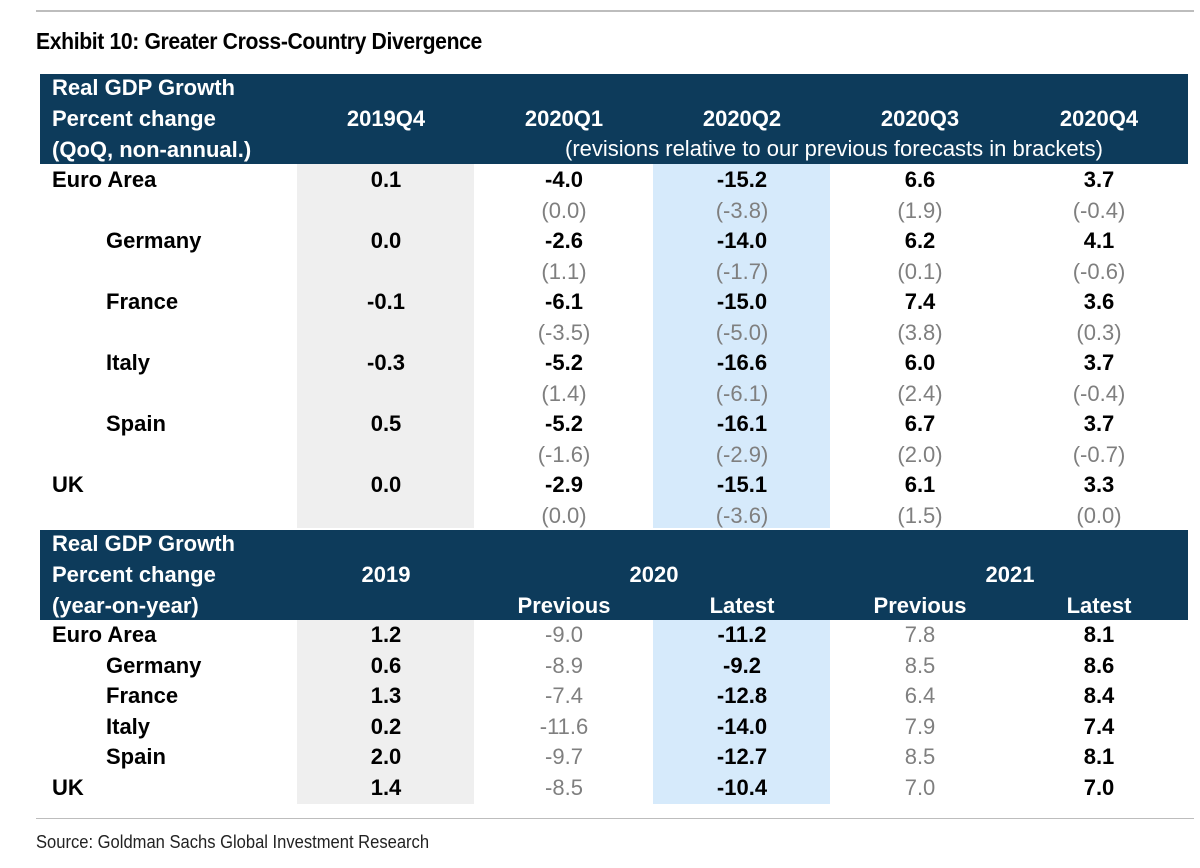 The image size is (1200, 868). Describe the element at coordinates (128, 362) in the screenshot. I see `country-name: Italy` at that location.